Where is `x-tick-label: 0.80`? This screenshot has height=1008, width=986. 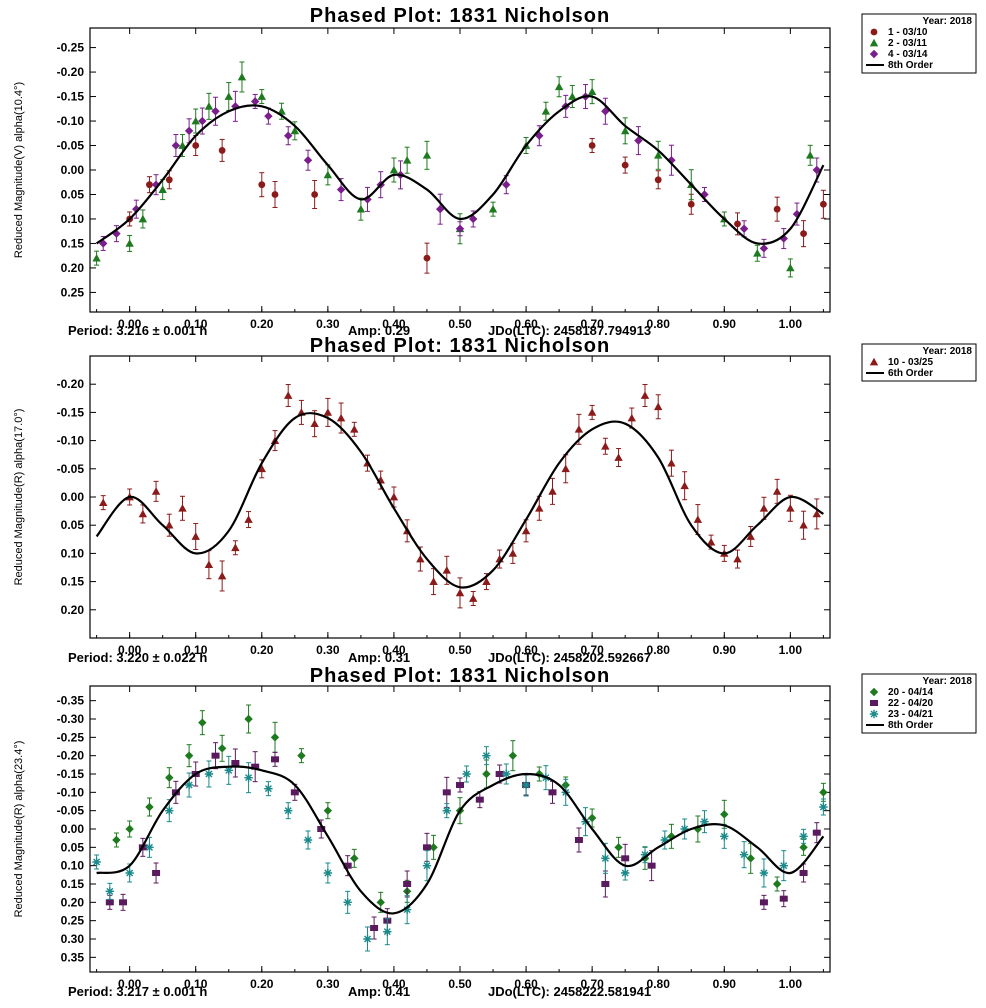 x-tick-label: 0.80 is located at coordinates (659, 324).